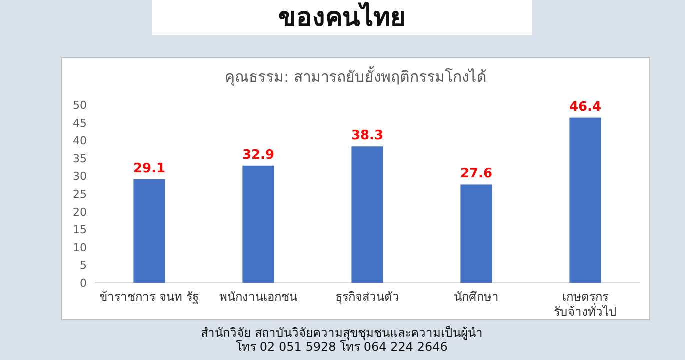 This screenshot has height=360, width=685. What do you see at coordinates (80, 194) in the screenshot?
I see `y-tick-label: 25` at bounding box center [80, 194].